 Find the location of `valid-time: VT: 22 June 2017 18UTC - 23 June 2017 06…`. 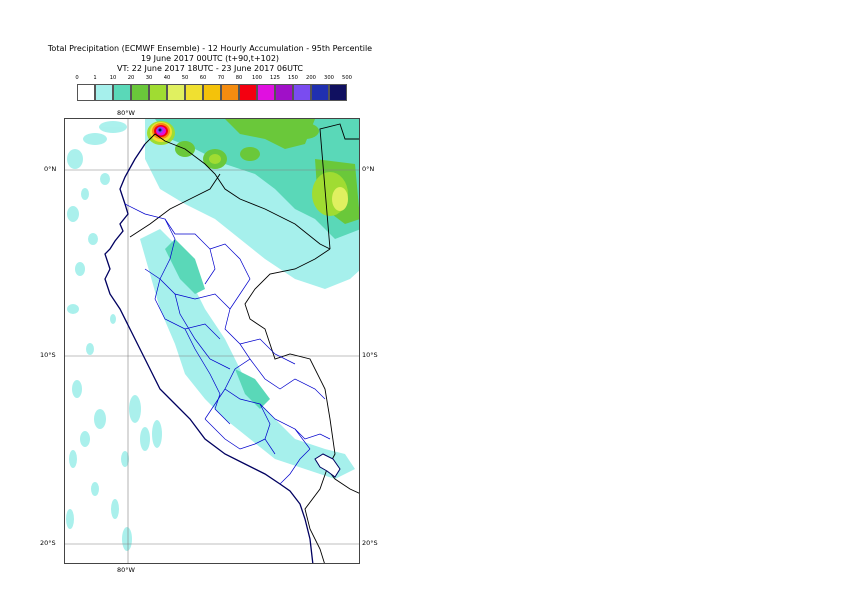

valid-time: VT: 22 June 2017 18UTC - 23 June 2017 06… is located at coordinates (210, 68).